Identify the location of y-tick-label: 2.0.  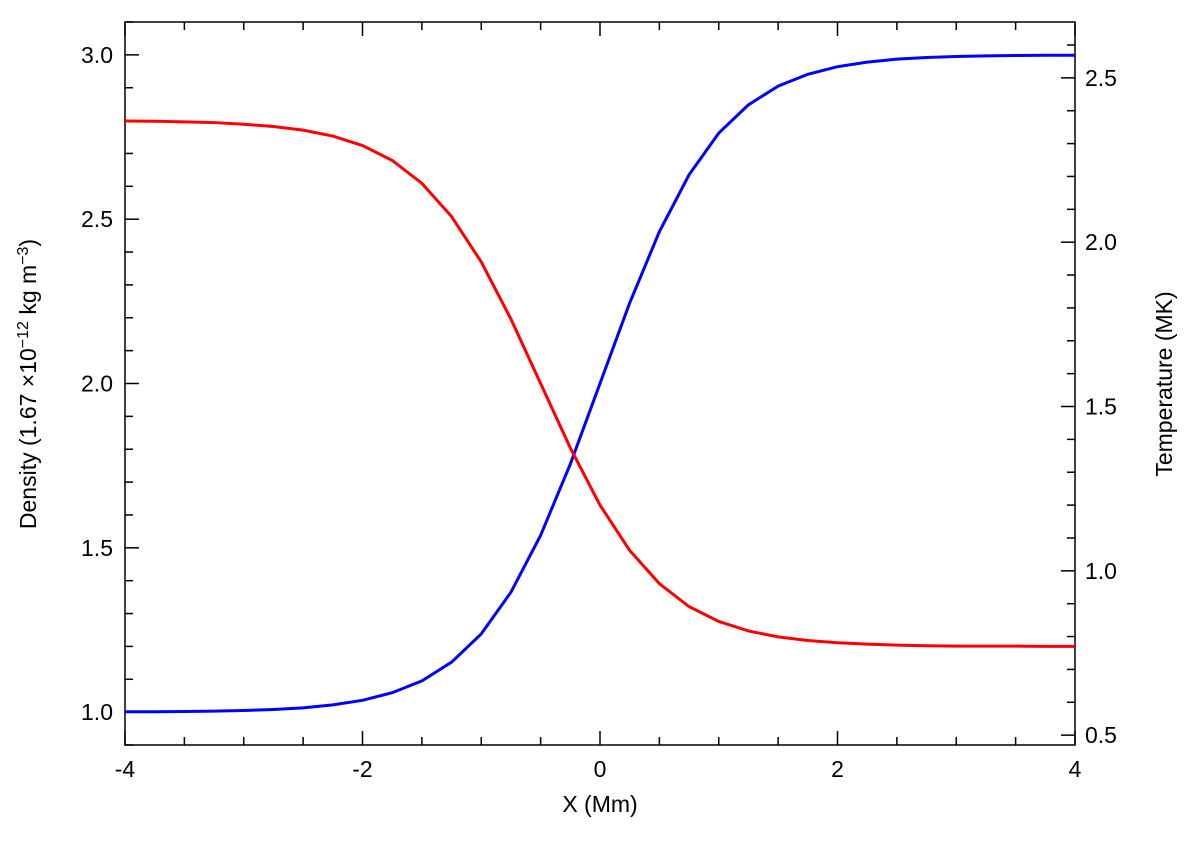
(97, 384).